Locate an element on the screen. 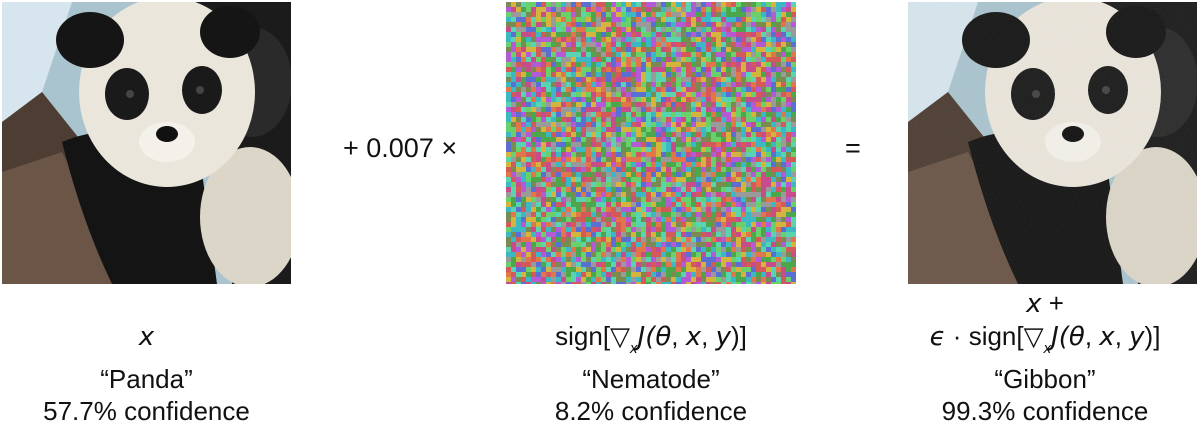  formula-comma-1-adv: , is located at coordinates (1092, 336).